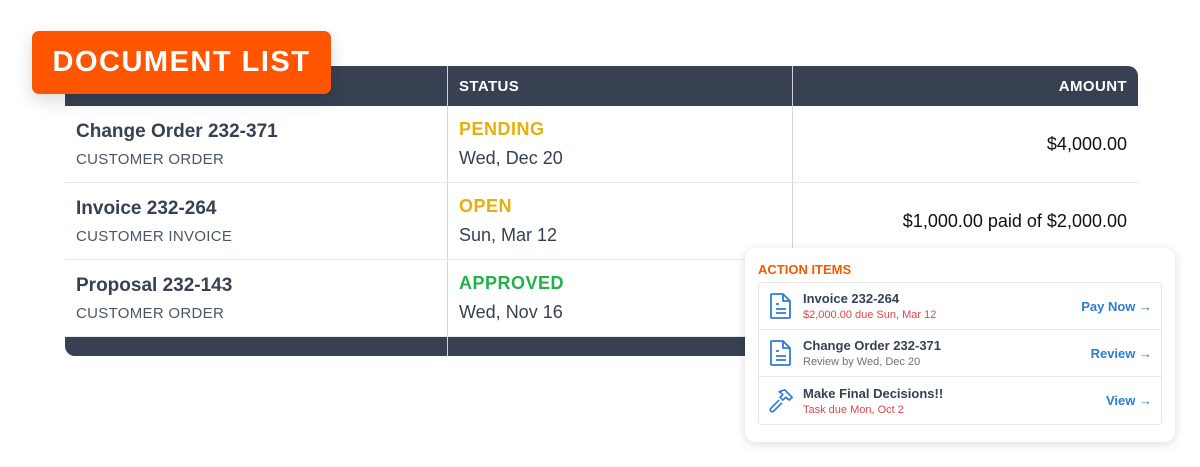 The image size is (1200, 467). What do you see at coordinates (872, 345) in the screenshot?
I see `item-title: Change Order 232-371` at bounding box center [872, 345].